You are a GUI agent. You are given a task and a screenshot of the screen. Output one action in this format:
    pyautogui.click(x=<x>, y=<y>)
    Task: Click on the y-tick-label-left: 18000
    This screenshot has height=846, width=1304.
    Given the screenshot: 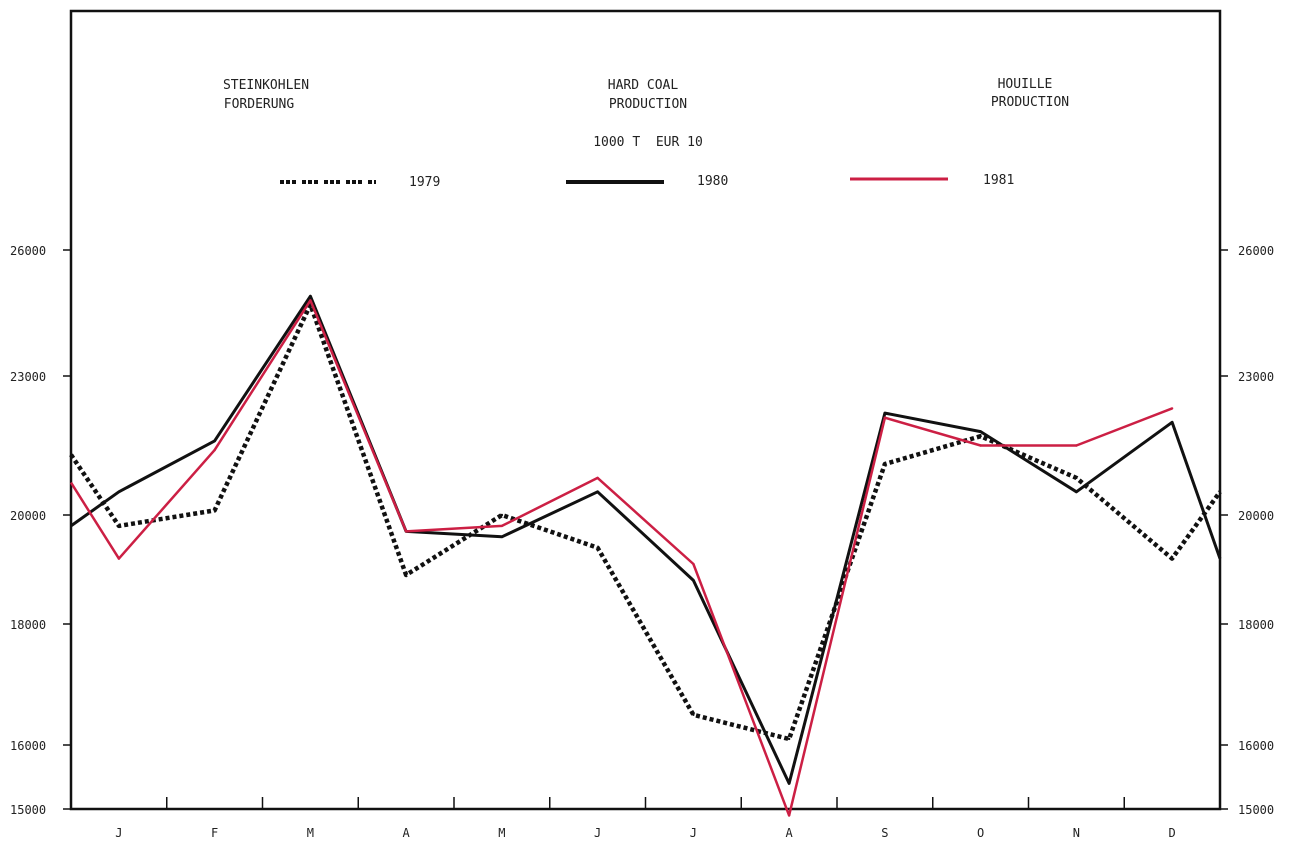 What is the action you would take?
    pyautogui.click(x=28, y=625)
    